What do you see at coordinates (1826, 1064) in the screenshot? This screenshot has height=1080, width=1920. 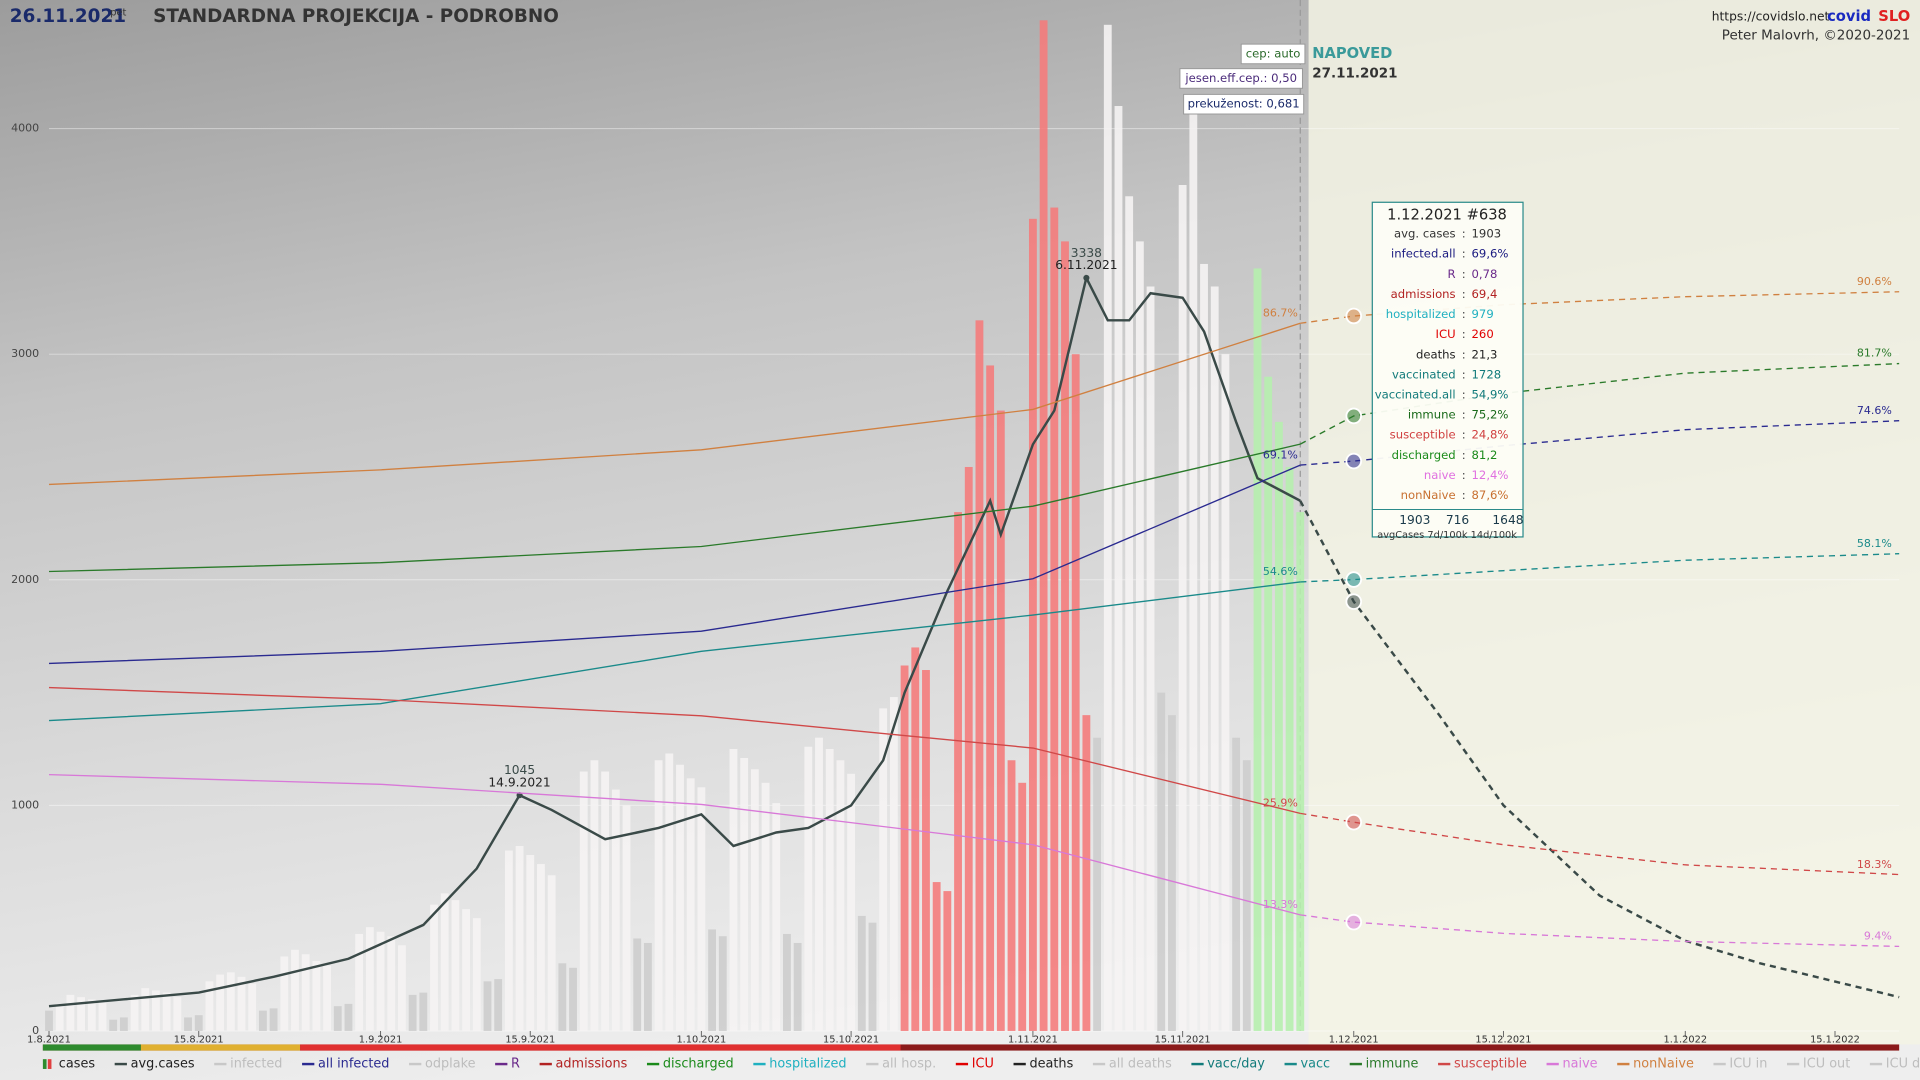 I see `legend-label: ICU out` at bounding box center [1826, 1064].